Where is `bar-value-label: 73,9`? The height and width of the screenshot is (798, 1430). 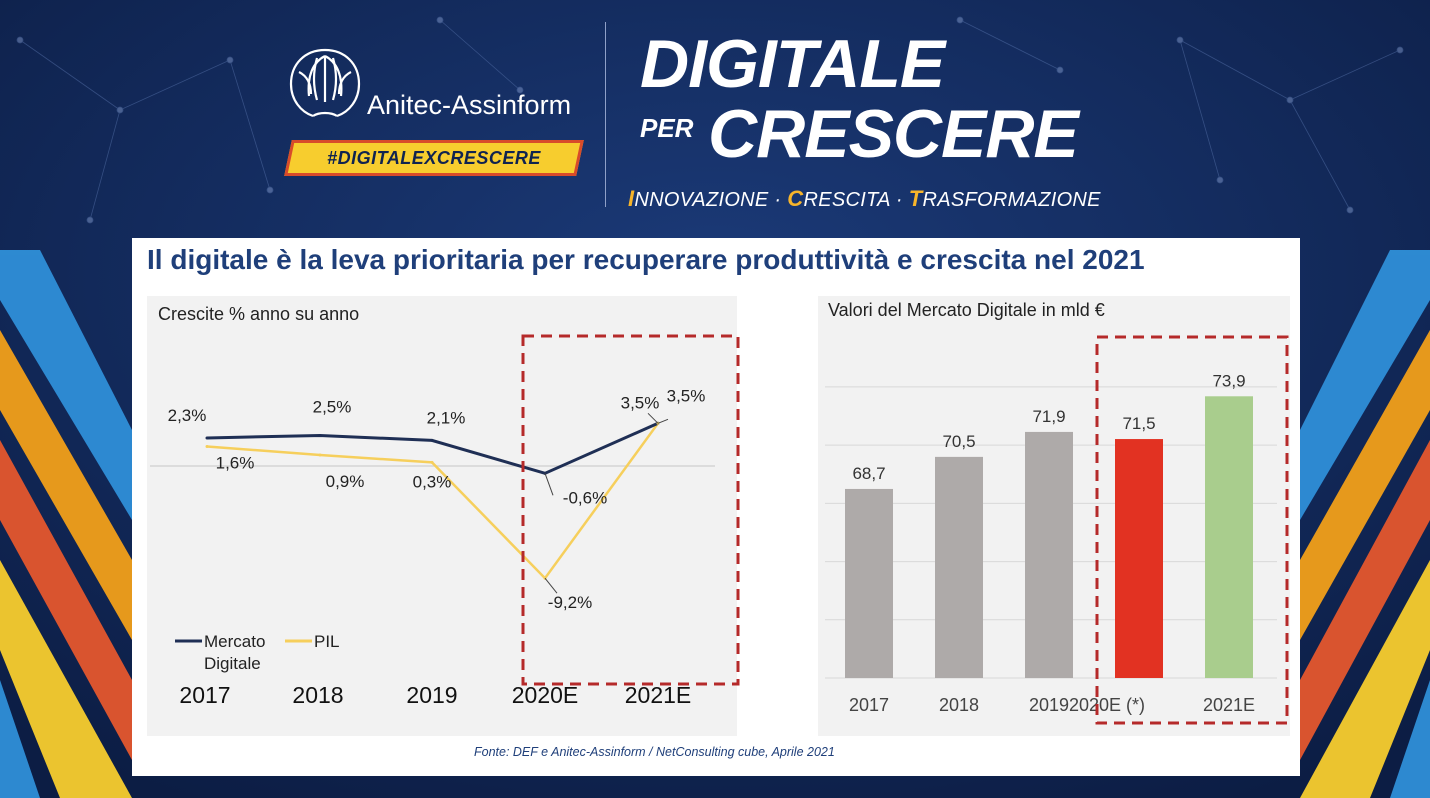
bar-value-label: 73,9 is located at coordinates (1228, 380).